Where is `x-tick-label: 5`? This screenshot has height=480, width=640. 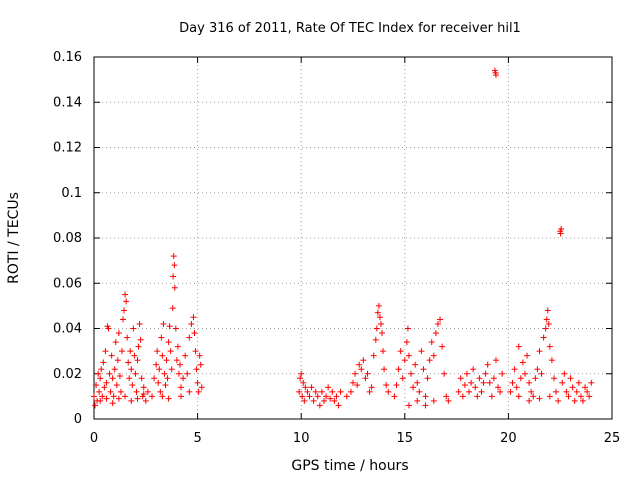 x-tick-label: 5 is located at coordinates (197, 438).